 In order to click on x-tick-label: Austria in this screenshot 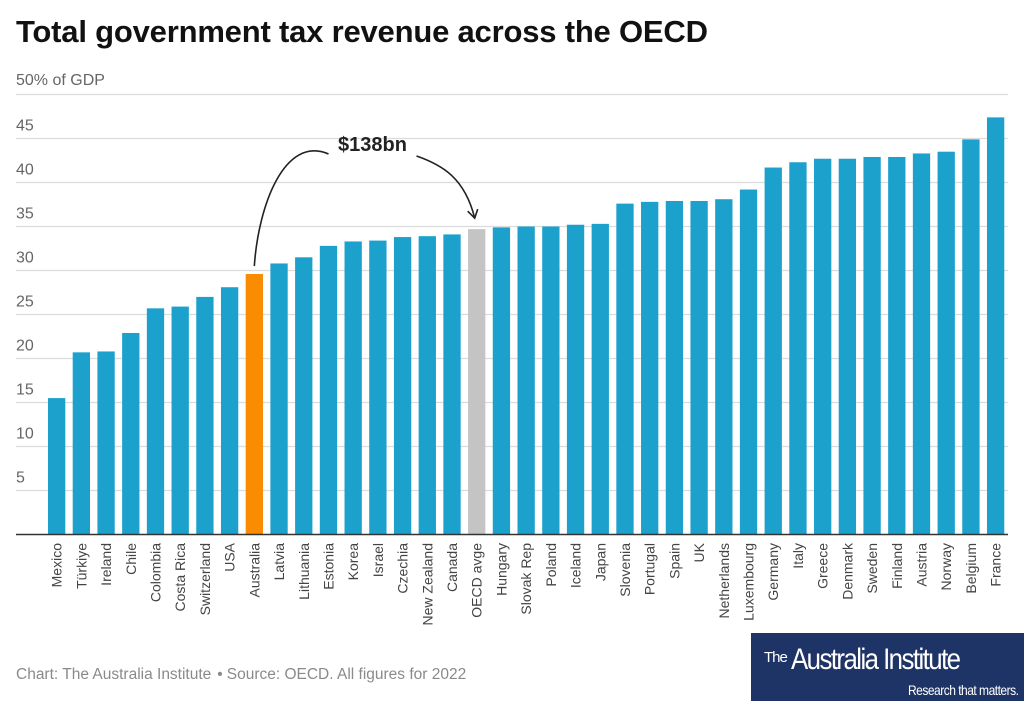, I will do `click(922, 565)`.